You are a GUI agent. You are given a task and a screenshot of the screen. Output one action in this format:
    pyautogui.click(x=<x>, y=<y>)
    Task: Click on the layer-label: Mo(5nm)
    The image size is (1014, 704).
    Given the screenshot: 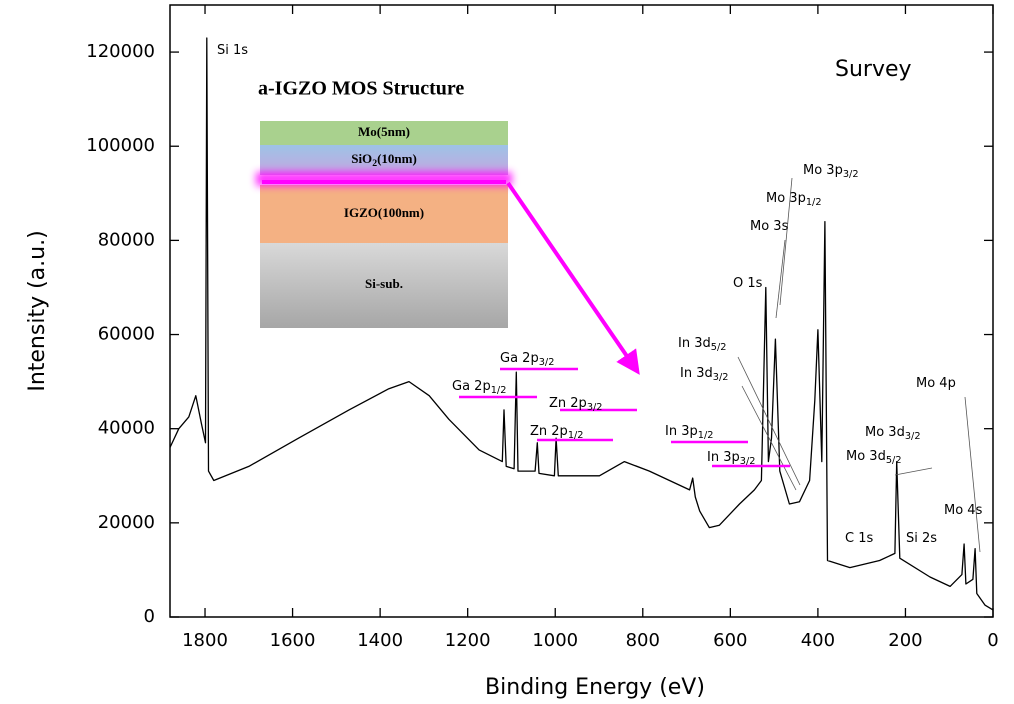 What is the action you would take?
    pyautogui.click(x=384, y=131)
    